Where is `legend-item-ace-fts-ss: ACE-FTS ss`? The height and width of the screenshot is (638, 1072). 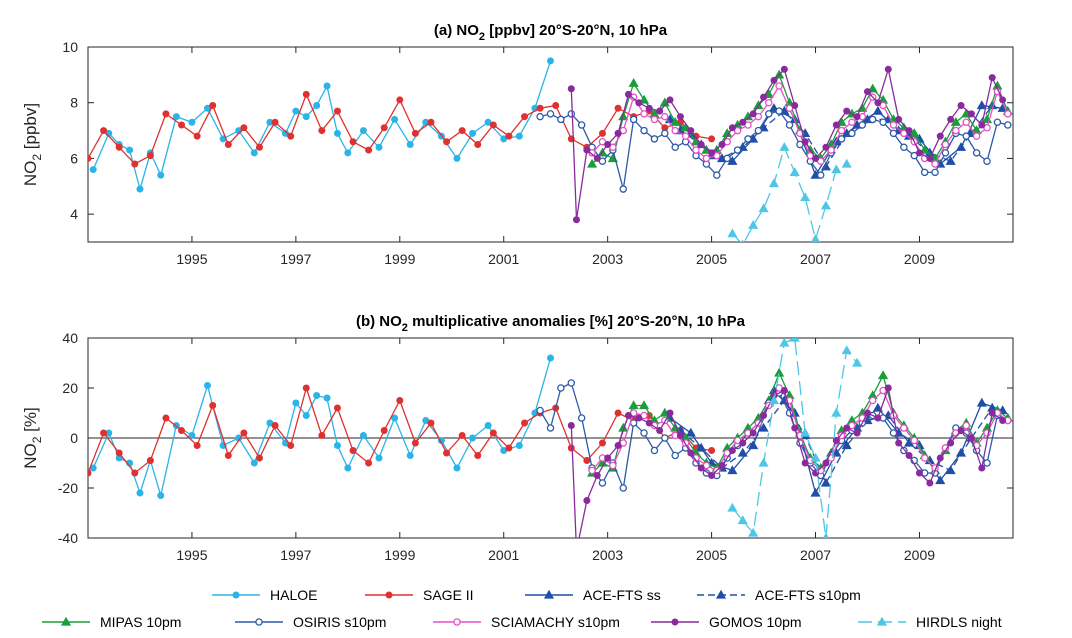
legend-item-ace-fts-ss: ACE-FTS ss is located at coordinates (593, 595).